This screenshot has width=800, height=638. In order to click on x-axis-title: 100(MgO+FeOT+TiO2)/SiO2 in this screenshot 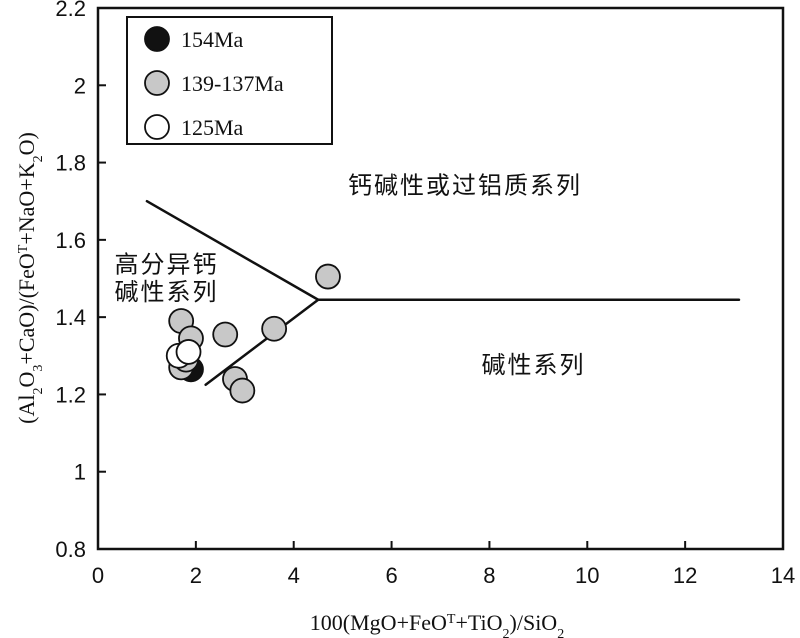, I will do `click(437, 624)`.